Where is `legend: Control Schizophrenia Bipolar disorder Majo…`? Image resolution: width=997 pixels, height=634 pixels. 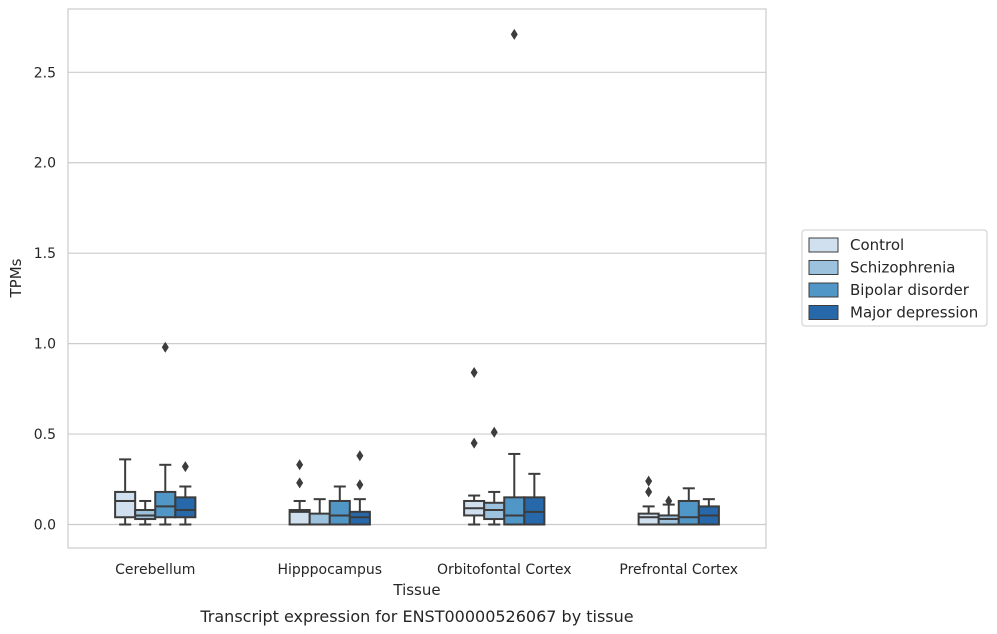
legend: Control Schizophrenia Bipolar disorder Majo… is located at coordinates (894, 278).